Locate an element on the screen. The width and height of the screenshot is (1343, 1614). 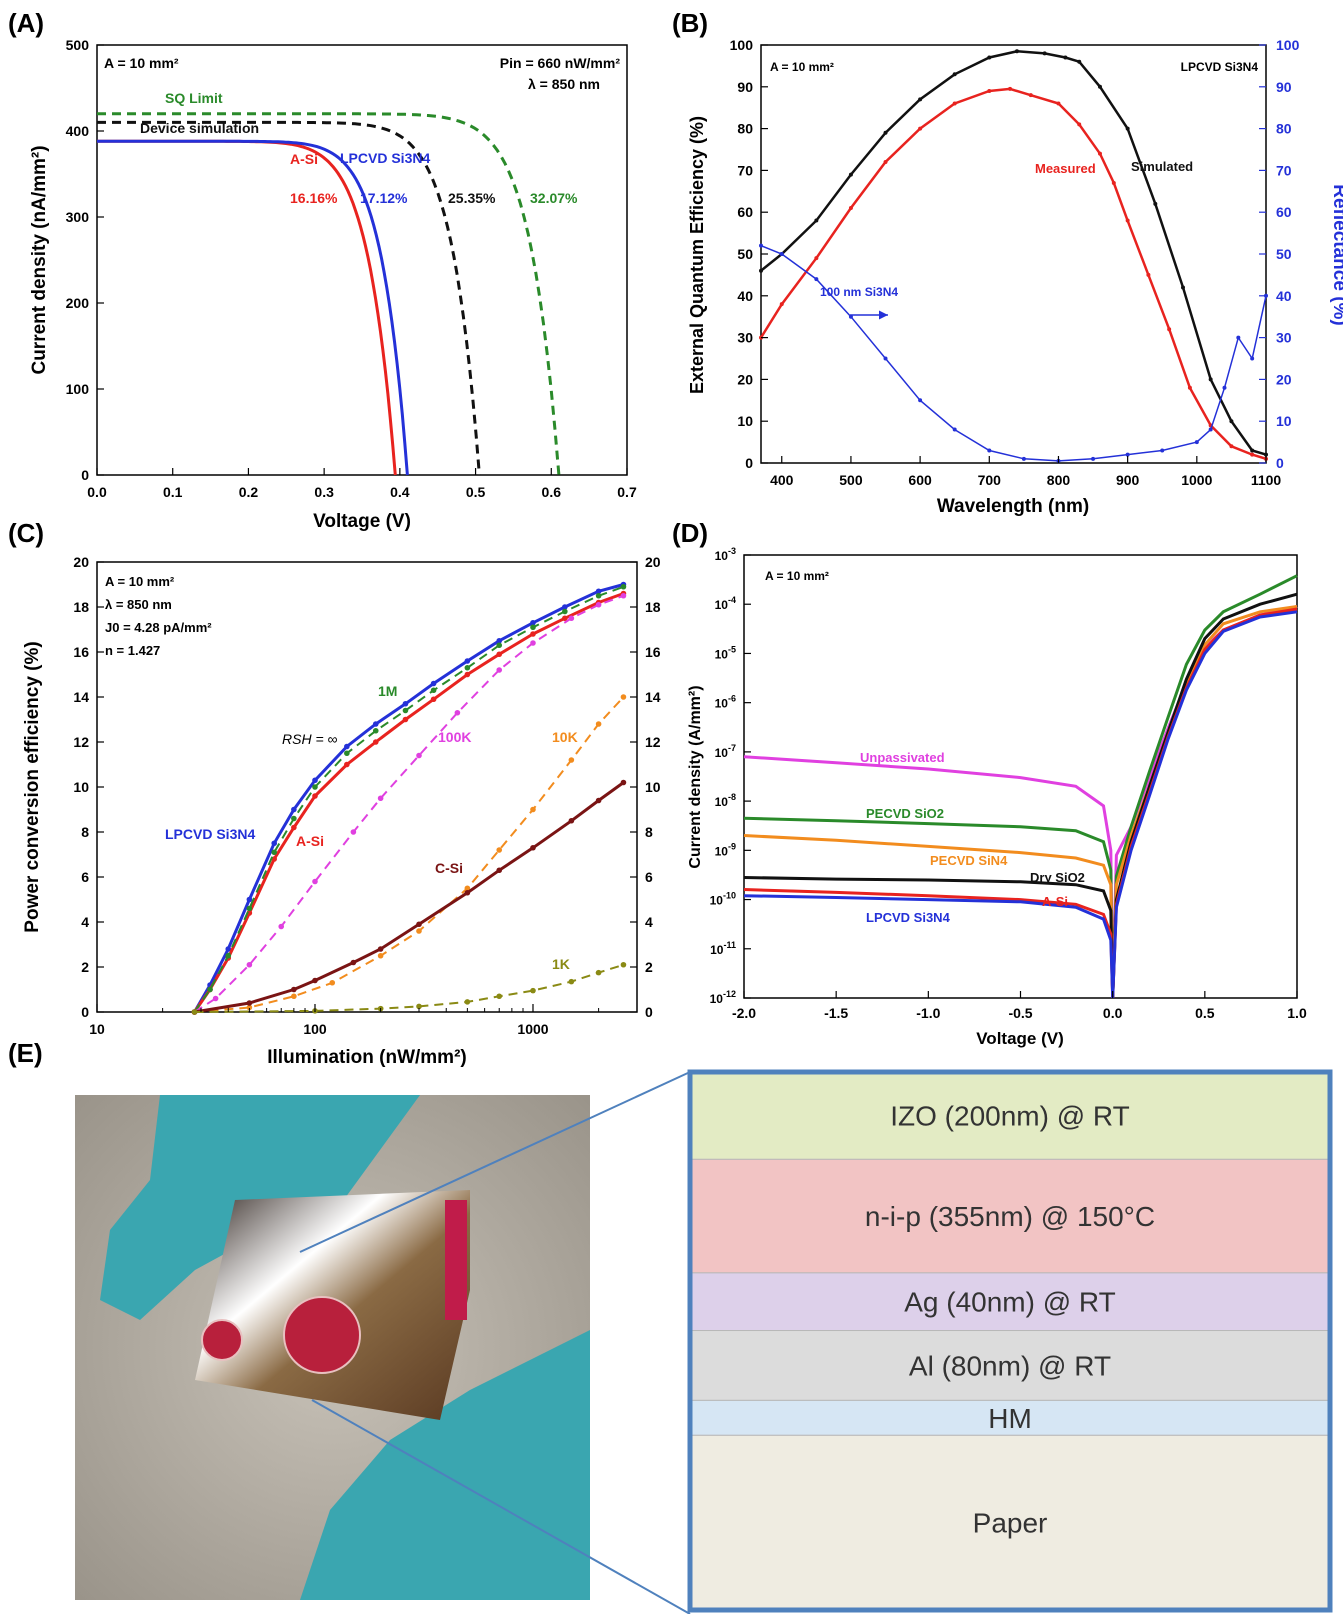
layer-label-1: n-i-p (355nm) @ 150°C is located at coordinates (1010, 1216).